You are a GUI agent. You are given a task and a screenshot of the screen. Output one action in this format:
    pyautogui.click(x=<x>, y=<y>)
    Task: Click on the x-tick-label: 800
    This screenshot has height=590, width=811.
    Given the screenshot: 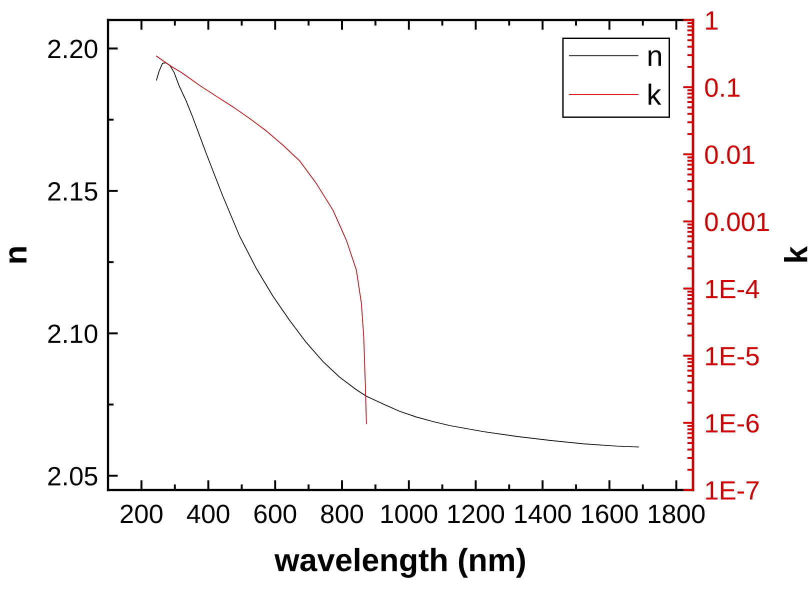 What is the action you would take?
    pyautogui.click(x=342, y=514)
    